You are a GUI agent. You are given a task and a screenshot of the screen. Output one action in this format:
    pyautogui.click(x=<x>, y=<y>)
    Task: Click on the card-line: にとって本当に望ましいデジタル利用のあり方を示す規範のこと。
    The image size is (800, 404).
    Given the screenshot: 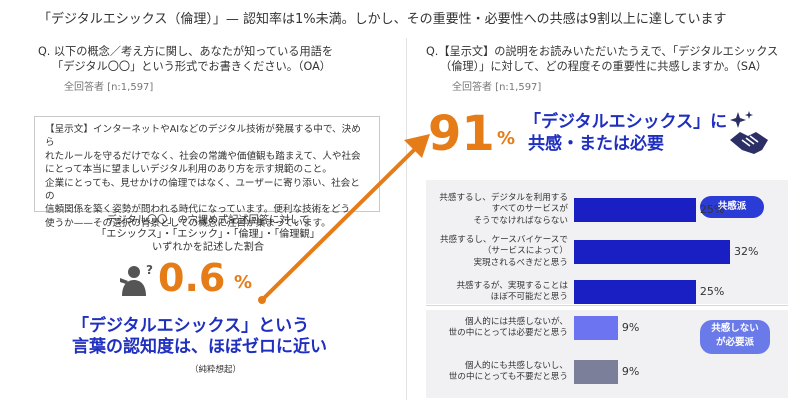 What is the action you would take?
    pyautogui.click(x=188, y=170)
    